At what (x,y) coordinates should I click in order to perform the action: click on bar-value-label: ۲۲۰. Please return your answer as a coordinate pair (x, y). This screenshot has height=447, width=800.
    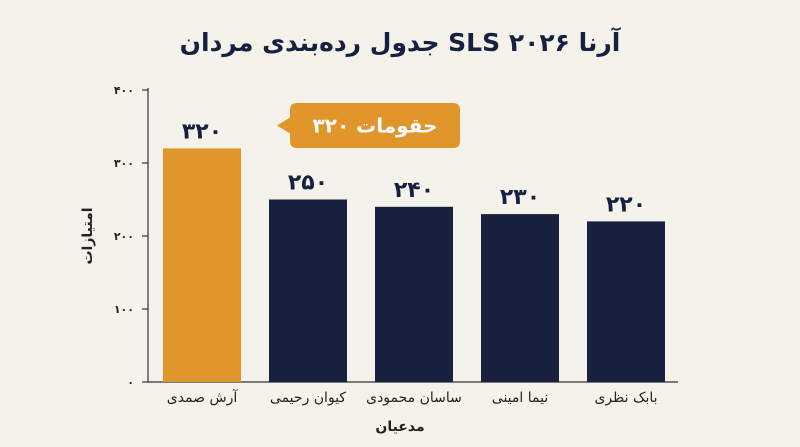
    Looking at the image, I should click on (626, 204).